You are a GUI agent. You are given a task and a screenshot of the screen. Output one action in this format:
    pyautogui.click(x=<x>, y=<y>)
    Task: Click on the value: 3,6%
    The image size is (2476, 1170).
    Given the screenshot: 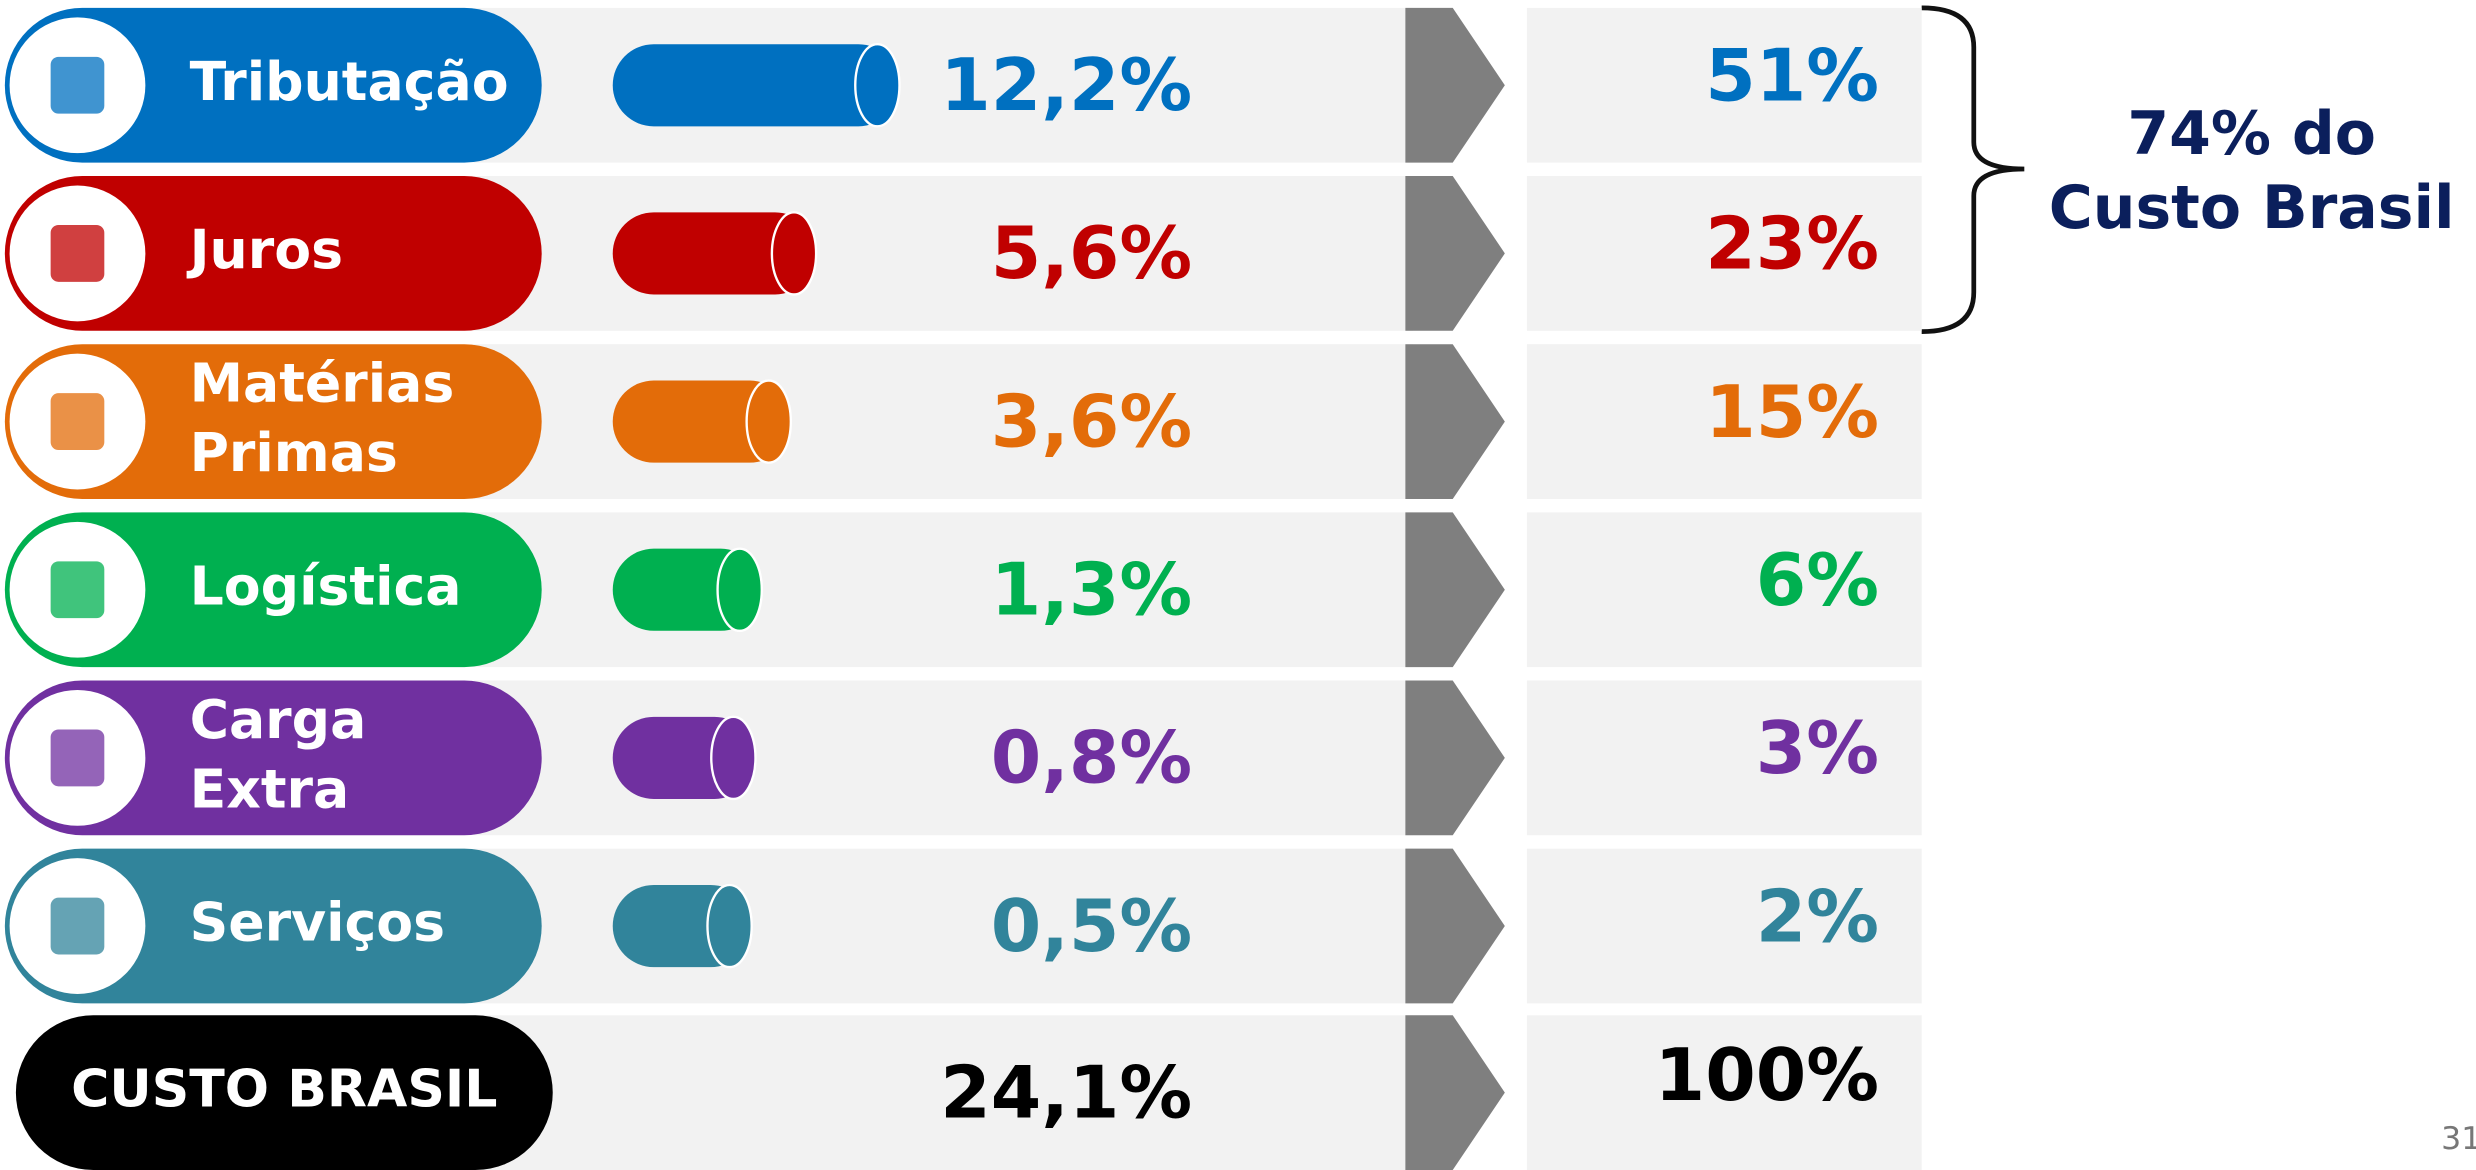 What is the action you would take?
    pyautogui.click(x=1091, y=422)
    